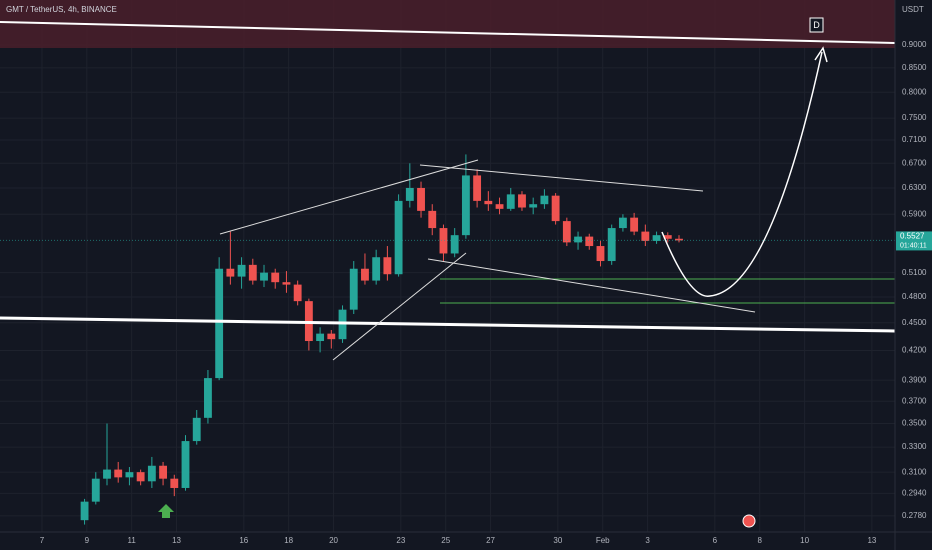 The width and height of the screenshot is (932, 550). What do you see at coordinates (61, 9) in the screenshot?
I see `chart-title: GMT / TetherUS, 4h, BINANCE` at bounding box center [61, 9].